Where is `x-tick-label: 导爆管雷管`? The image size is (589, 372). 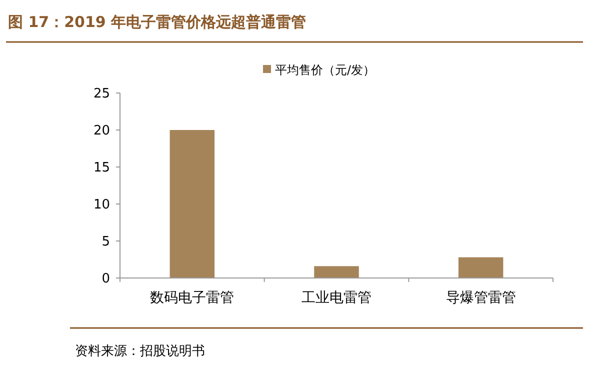 x-tick-label: 导爆管雷管 is located at coordinates (481, 298).